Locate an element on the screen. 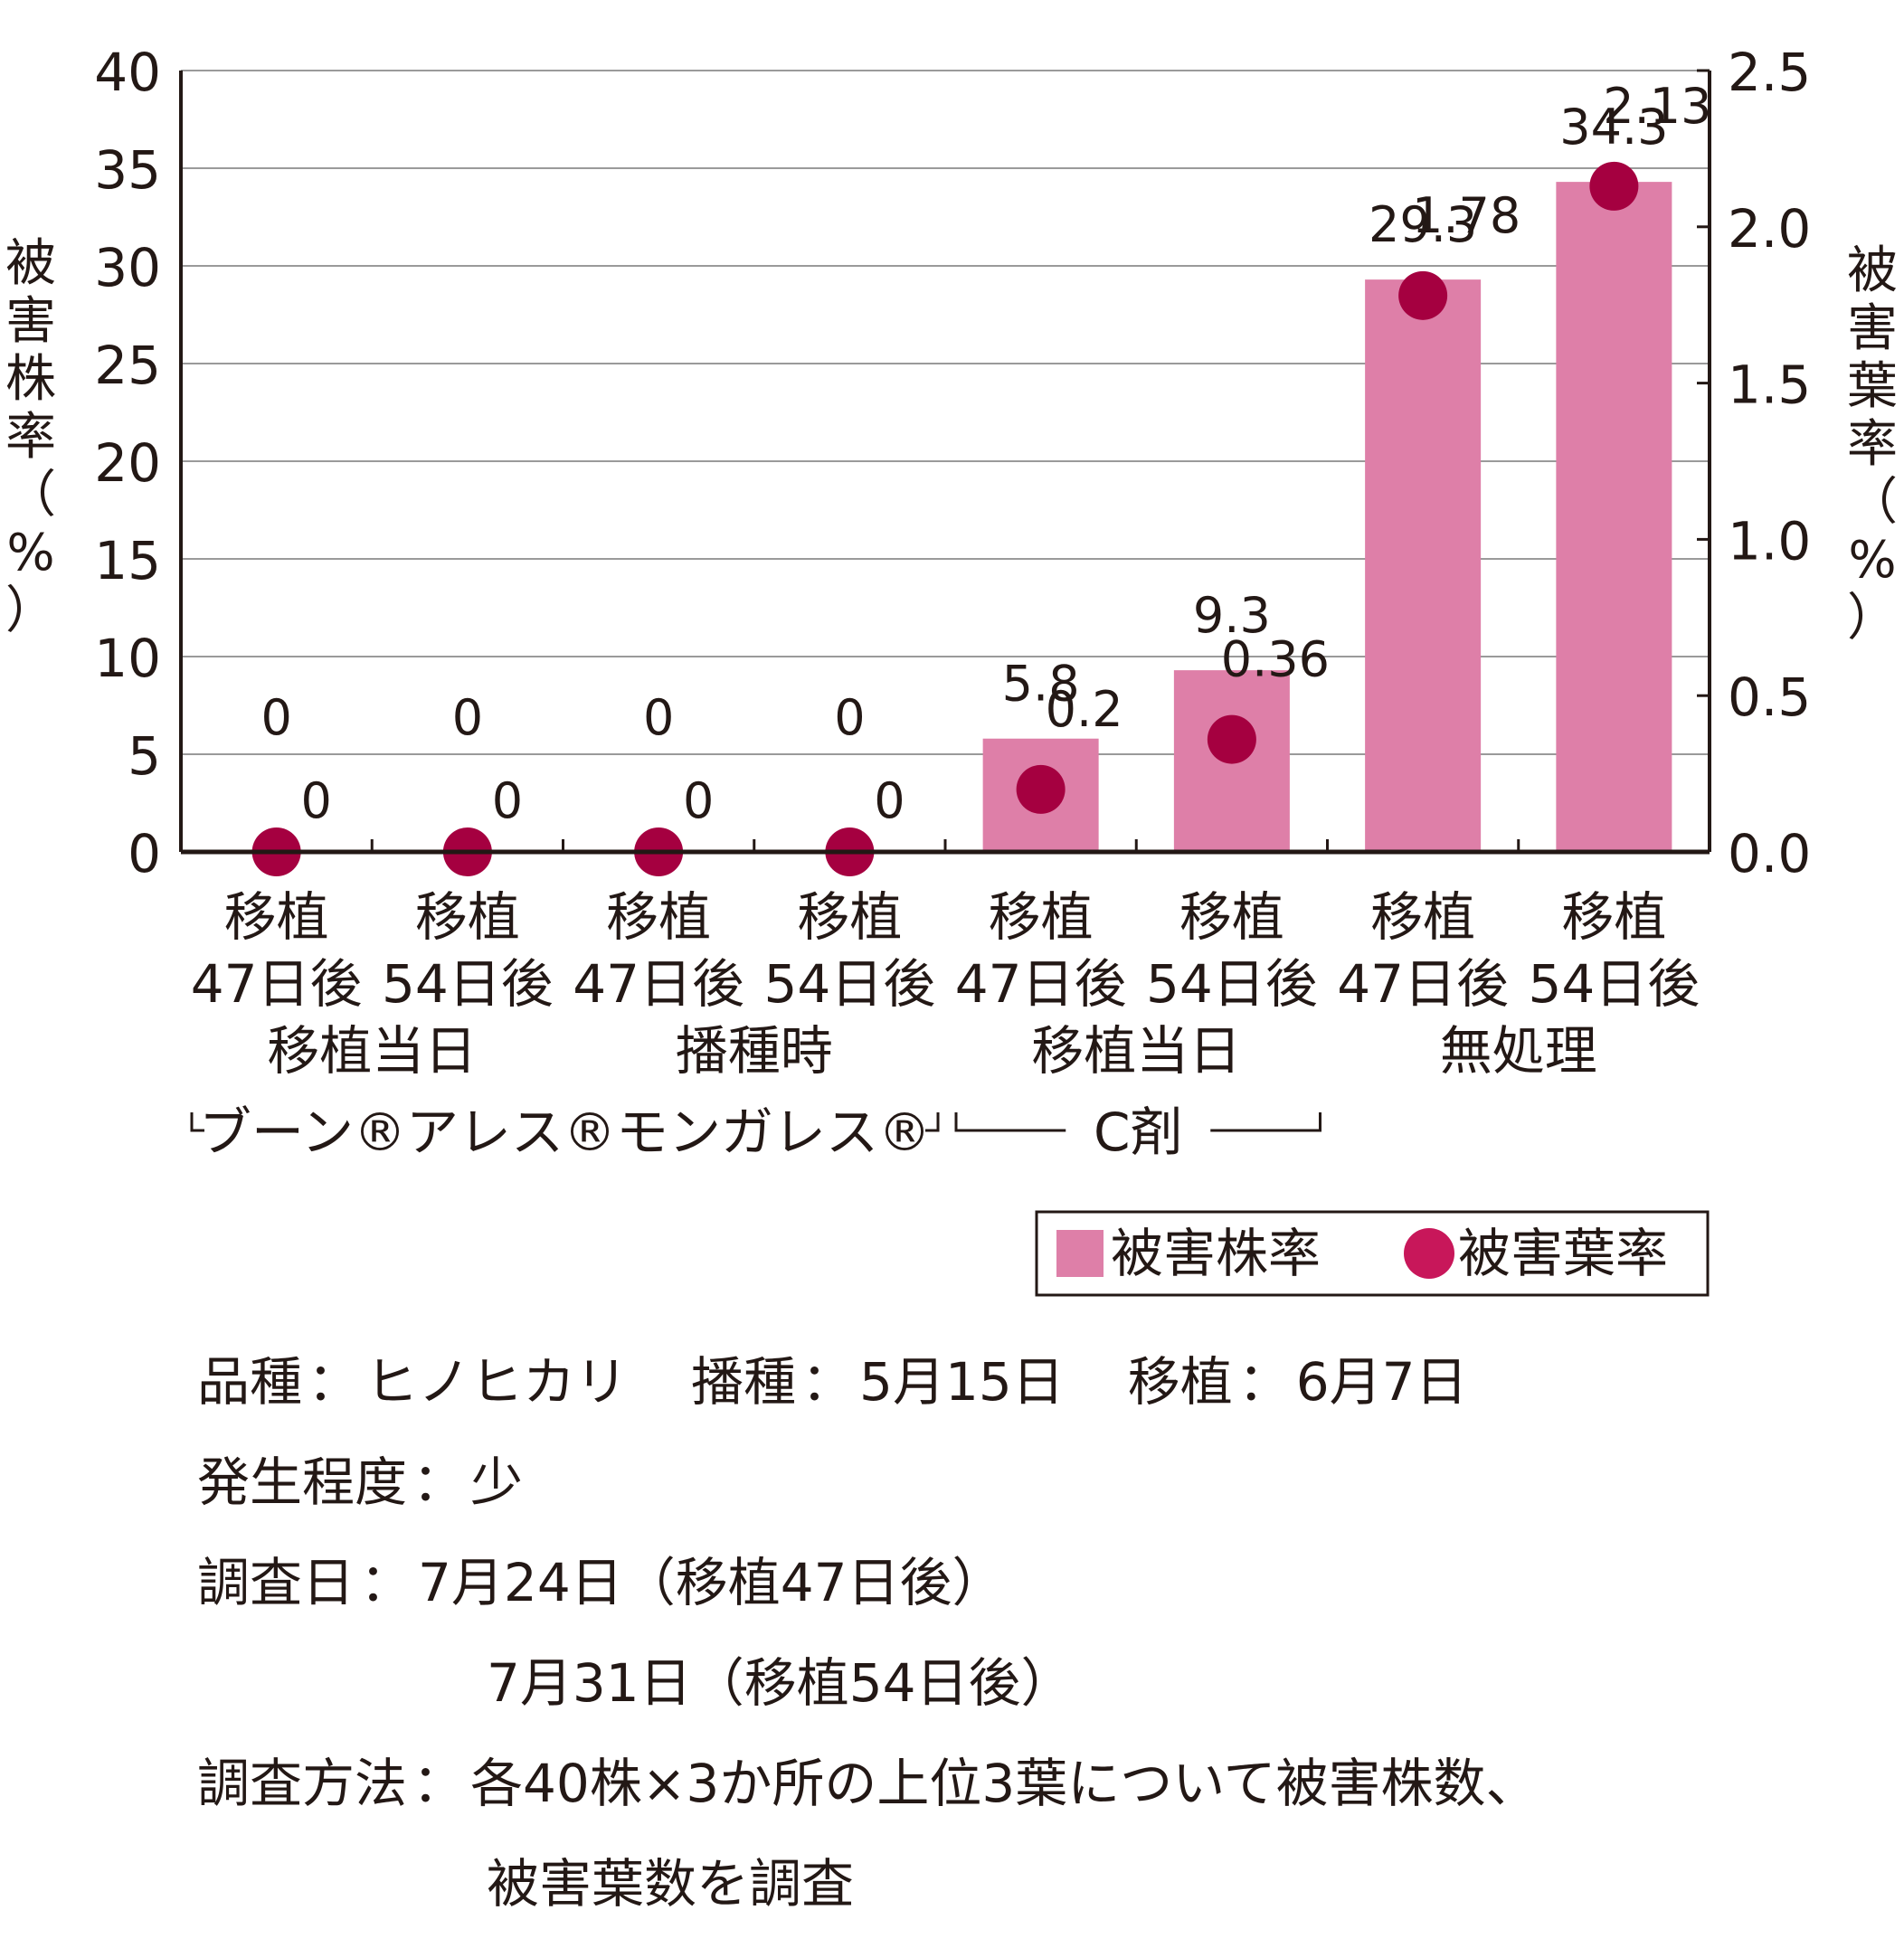 The height and width of the screenshot is (1948, 1904). right-tick-label: 2.0 is located at coordinates (1769, 229).